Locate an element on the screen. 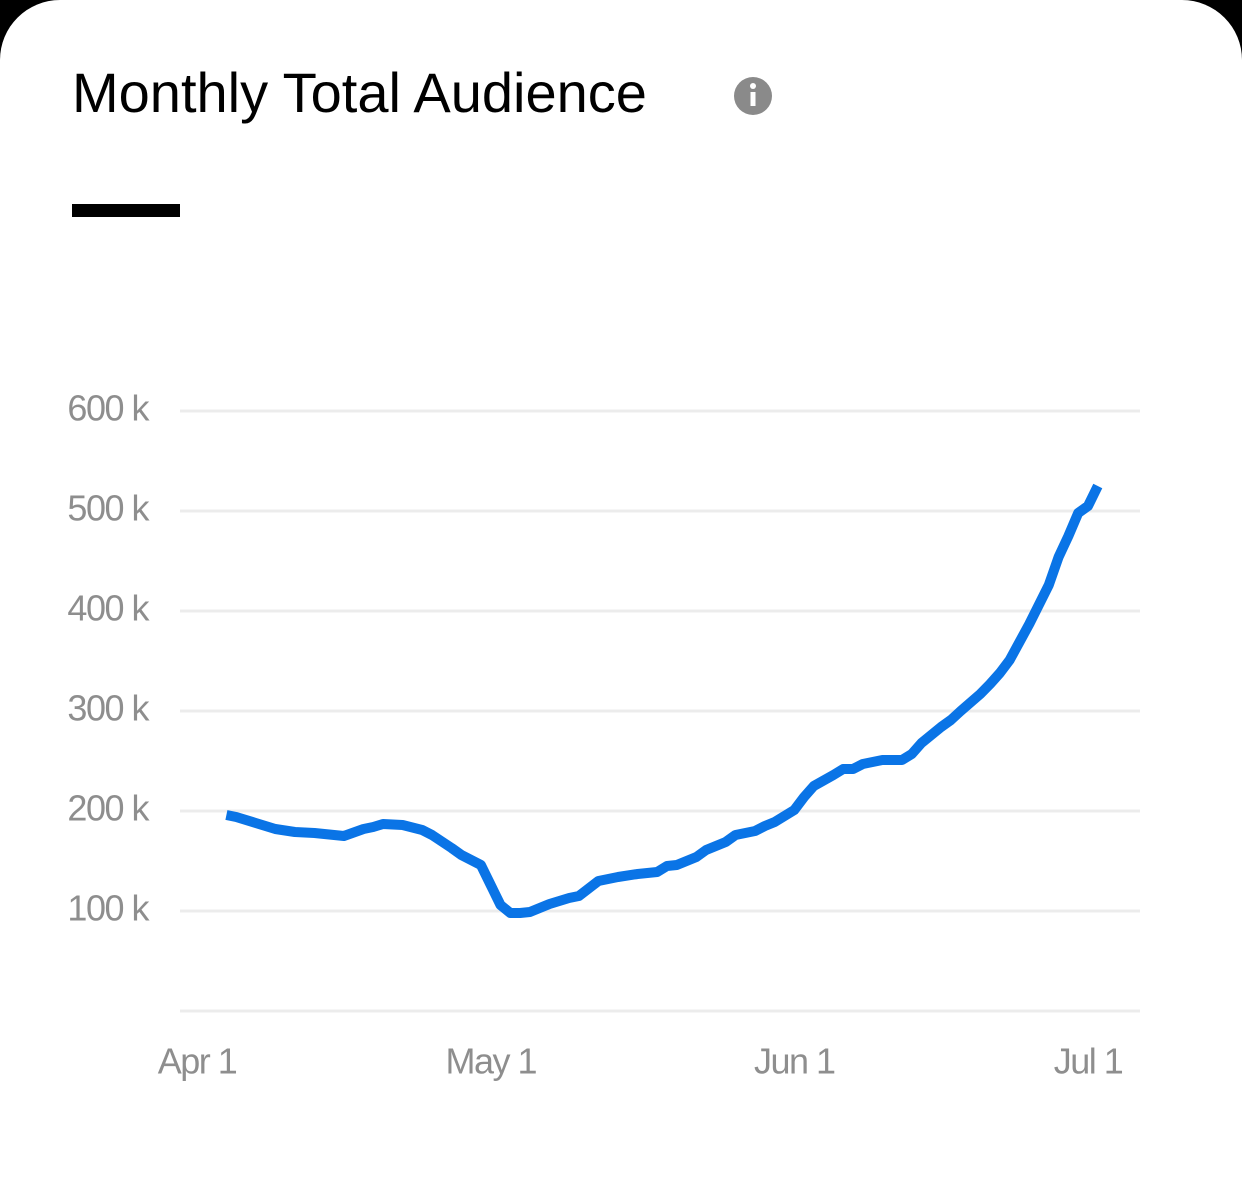  info-icon is located at coordinates (753, 96).